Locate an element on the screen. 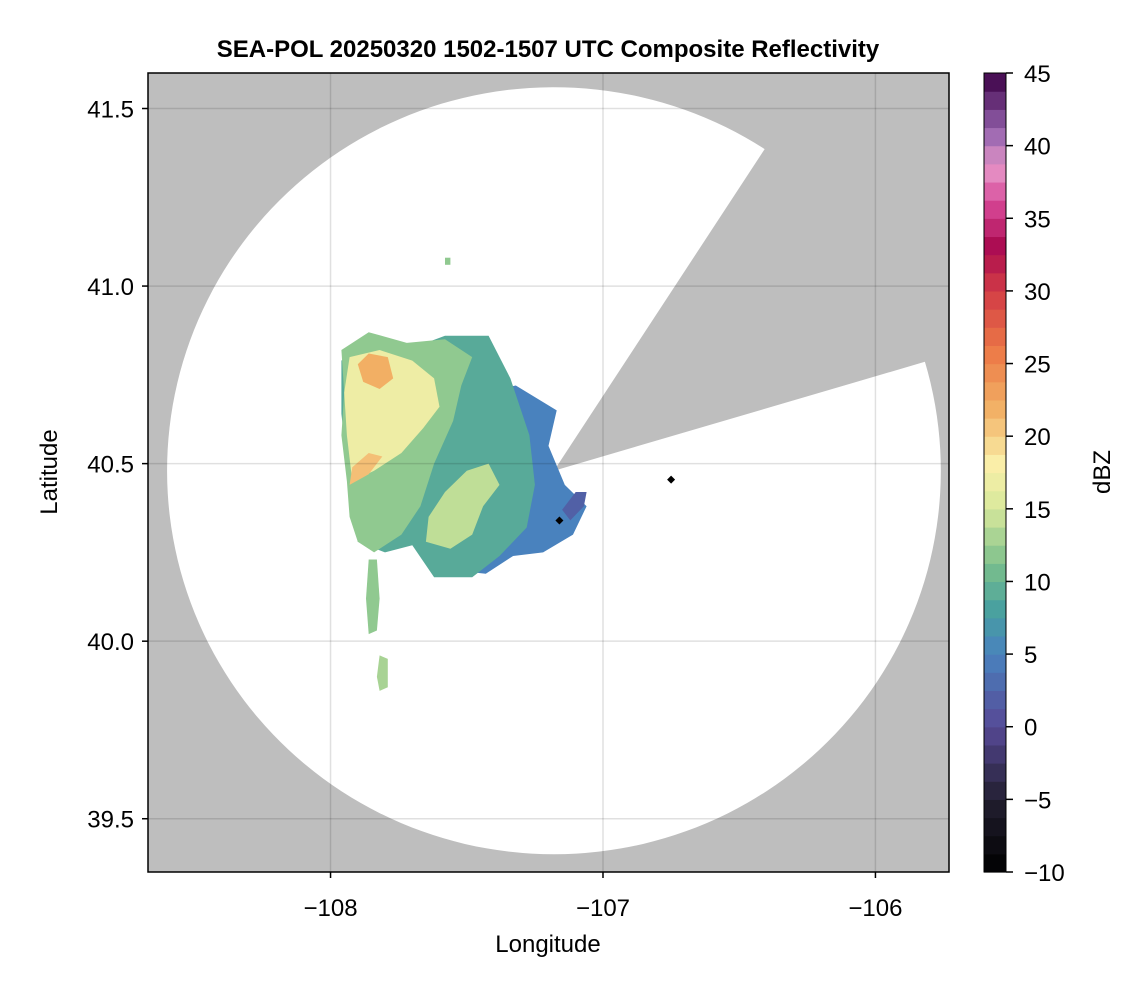 This screenshot has height=990, width=1146. x-tick-label: −107 is located at coordinates (603, 908).